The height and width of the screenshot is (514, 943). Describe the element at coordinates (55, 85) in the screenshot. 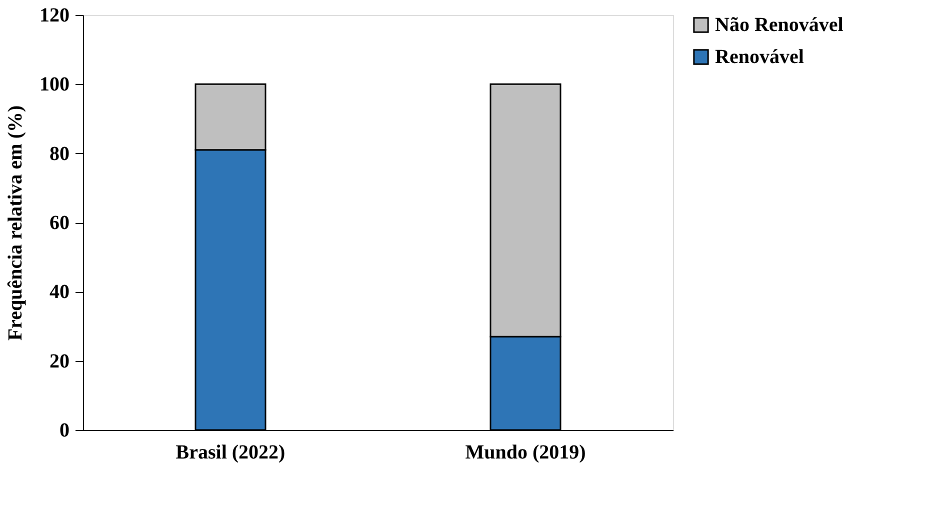

I see `y-tick-label: 100` at that location.